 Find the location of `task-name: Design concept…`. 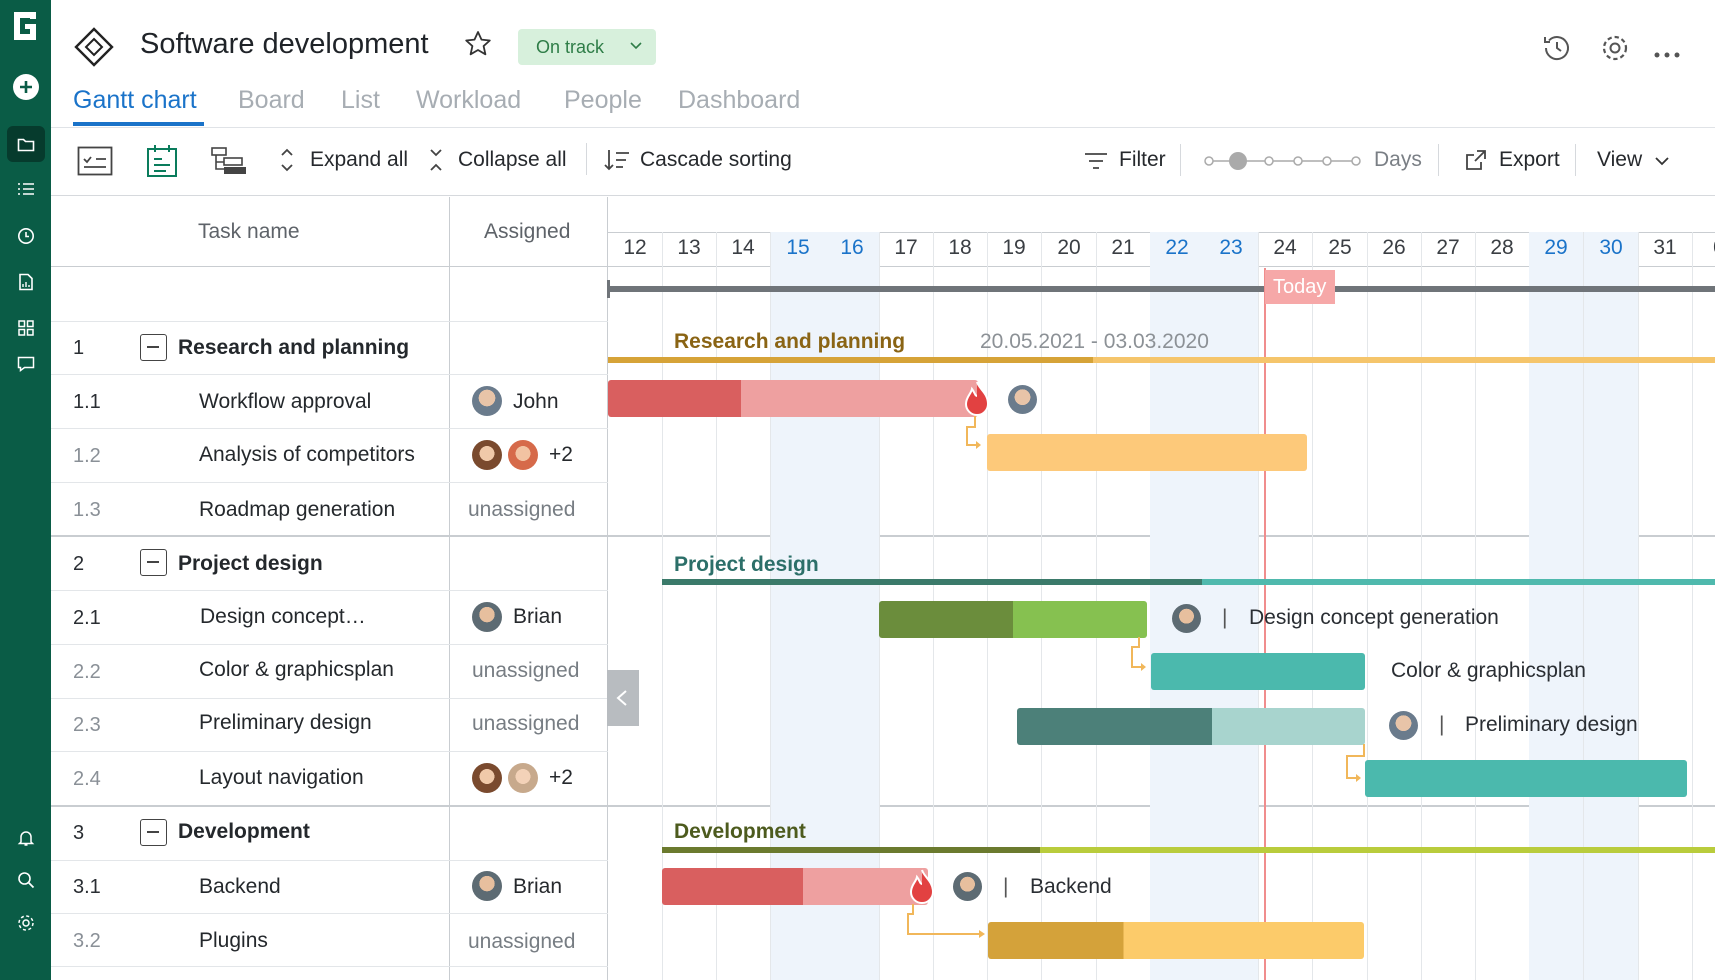

task-name: Design concept… is located at coordinates (283, 616).